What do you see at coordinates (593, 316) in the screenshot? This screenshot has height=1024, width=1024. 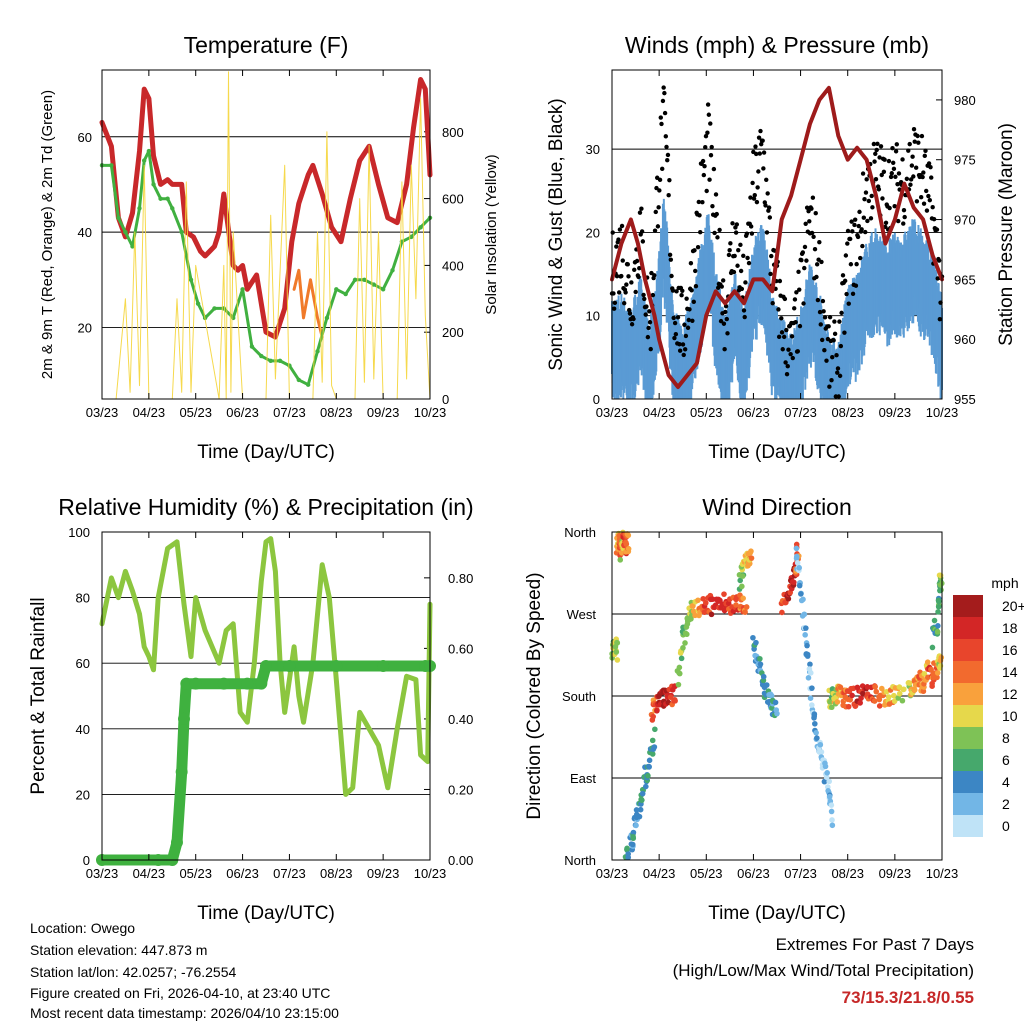 I see `winds-ytick-label: 10` at bounding box center [593, 316].